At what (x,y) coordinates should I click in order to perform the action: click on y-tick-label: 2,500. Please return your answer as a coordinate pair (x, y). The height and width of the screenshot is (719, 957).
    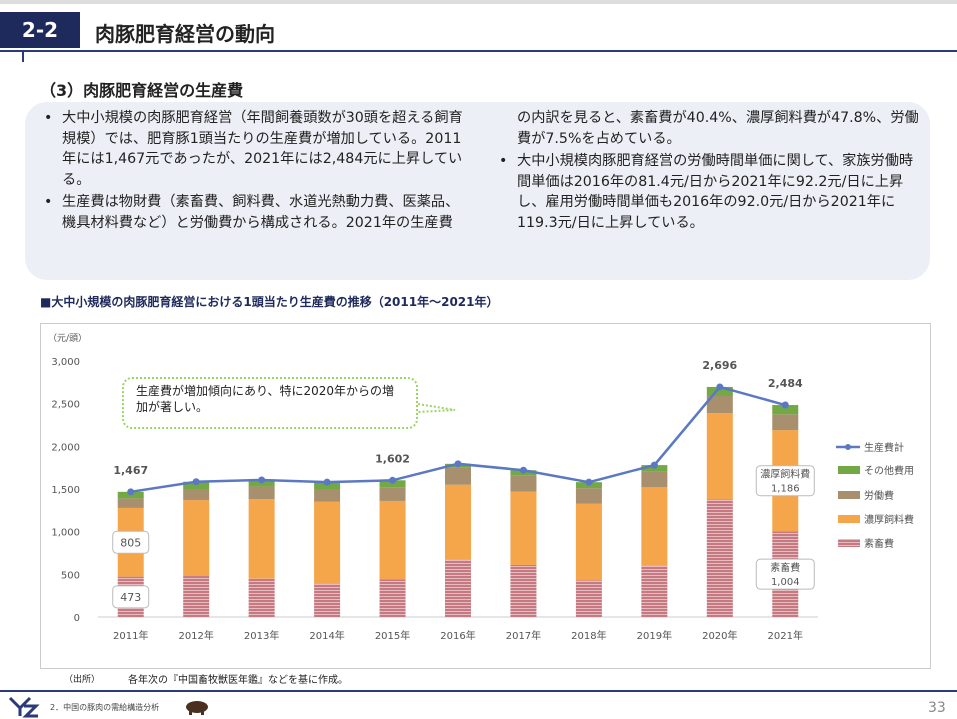
    Looking at the image, I should click on (65, 405).